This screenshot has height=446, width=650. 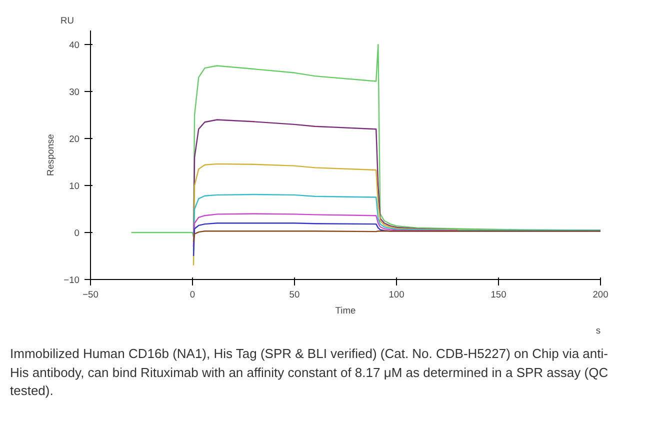 What do you see at coordinates (310, 372) in the screenshot?
I see `text: Immobilized Human CD16b (NA1), His Tag (SPR & BLI verified) (Cat. No. CDB-H5227) on Chip via anti-His antibody, can bind Rituximab with an affinity constant of 8.17 μM as determined in a SPR assay (QC tested).` at bounding box center [310, 372].